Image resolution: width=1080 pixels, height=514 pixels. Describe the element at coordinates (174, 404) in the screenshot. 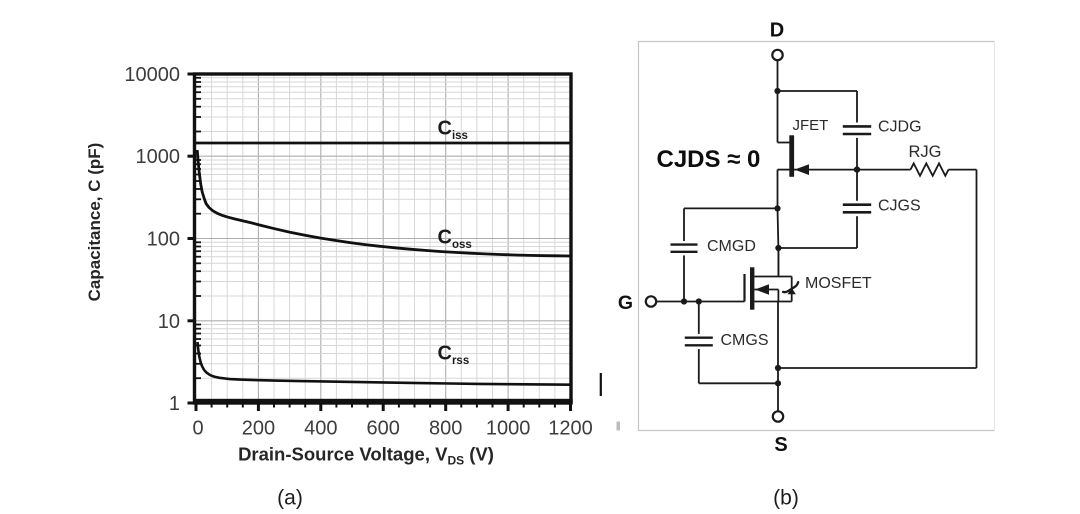

I see `svg-text: 1` at that location.